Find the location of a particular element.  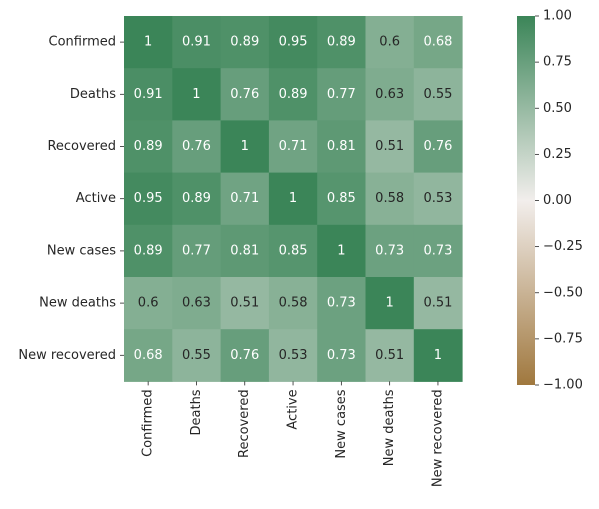

heatmap-cell-confirmed-new-cases is located at coordinates (341, 42).